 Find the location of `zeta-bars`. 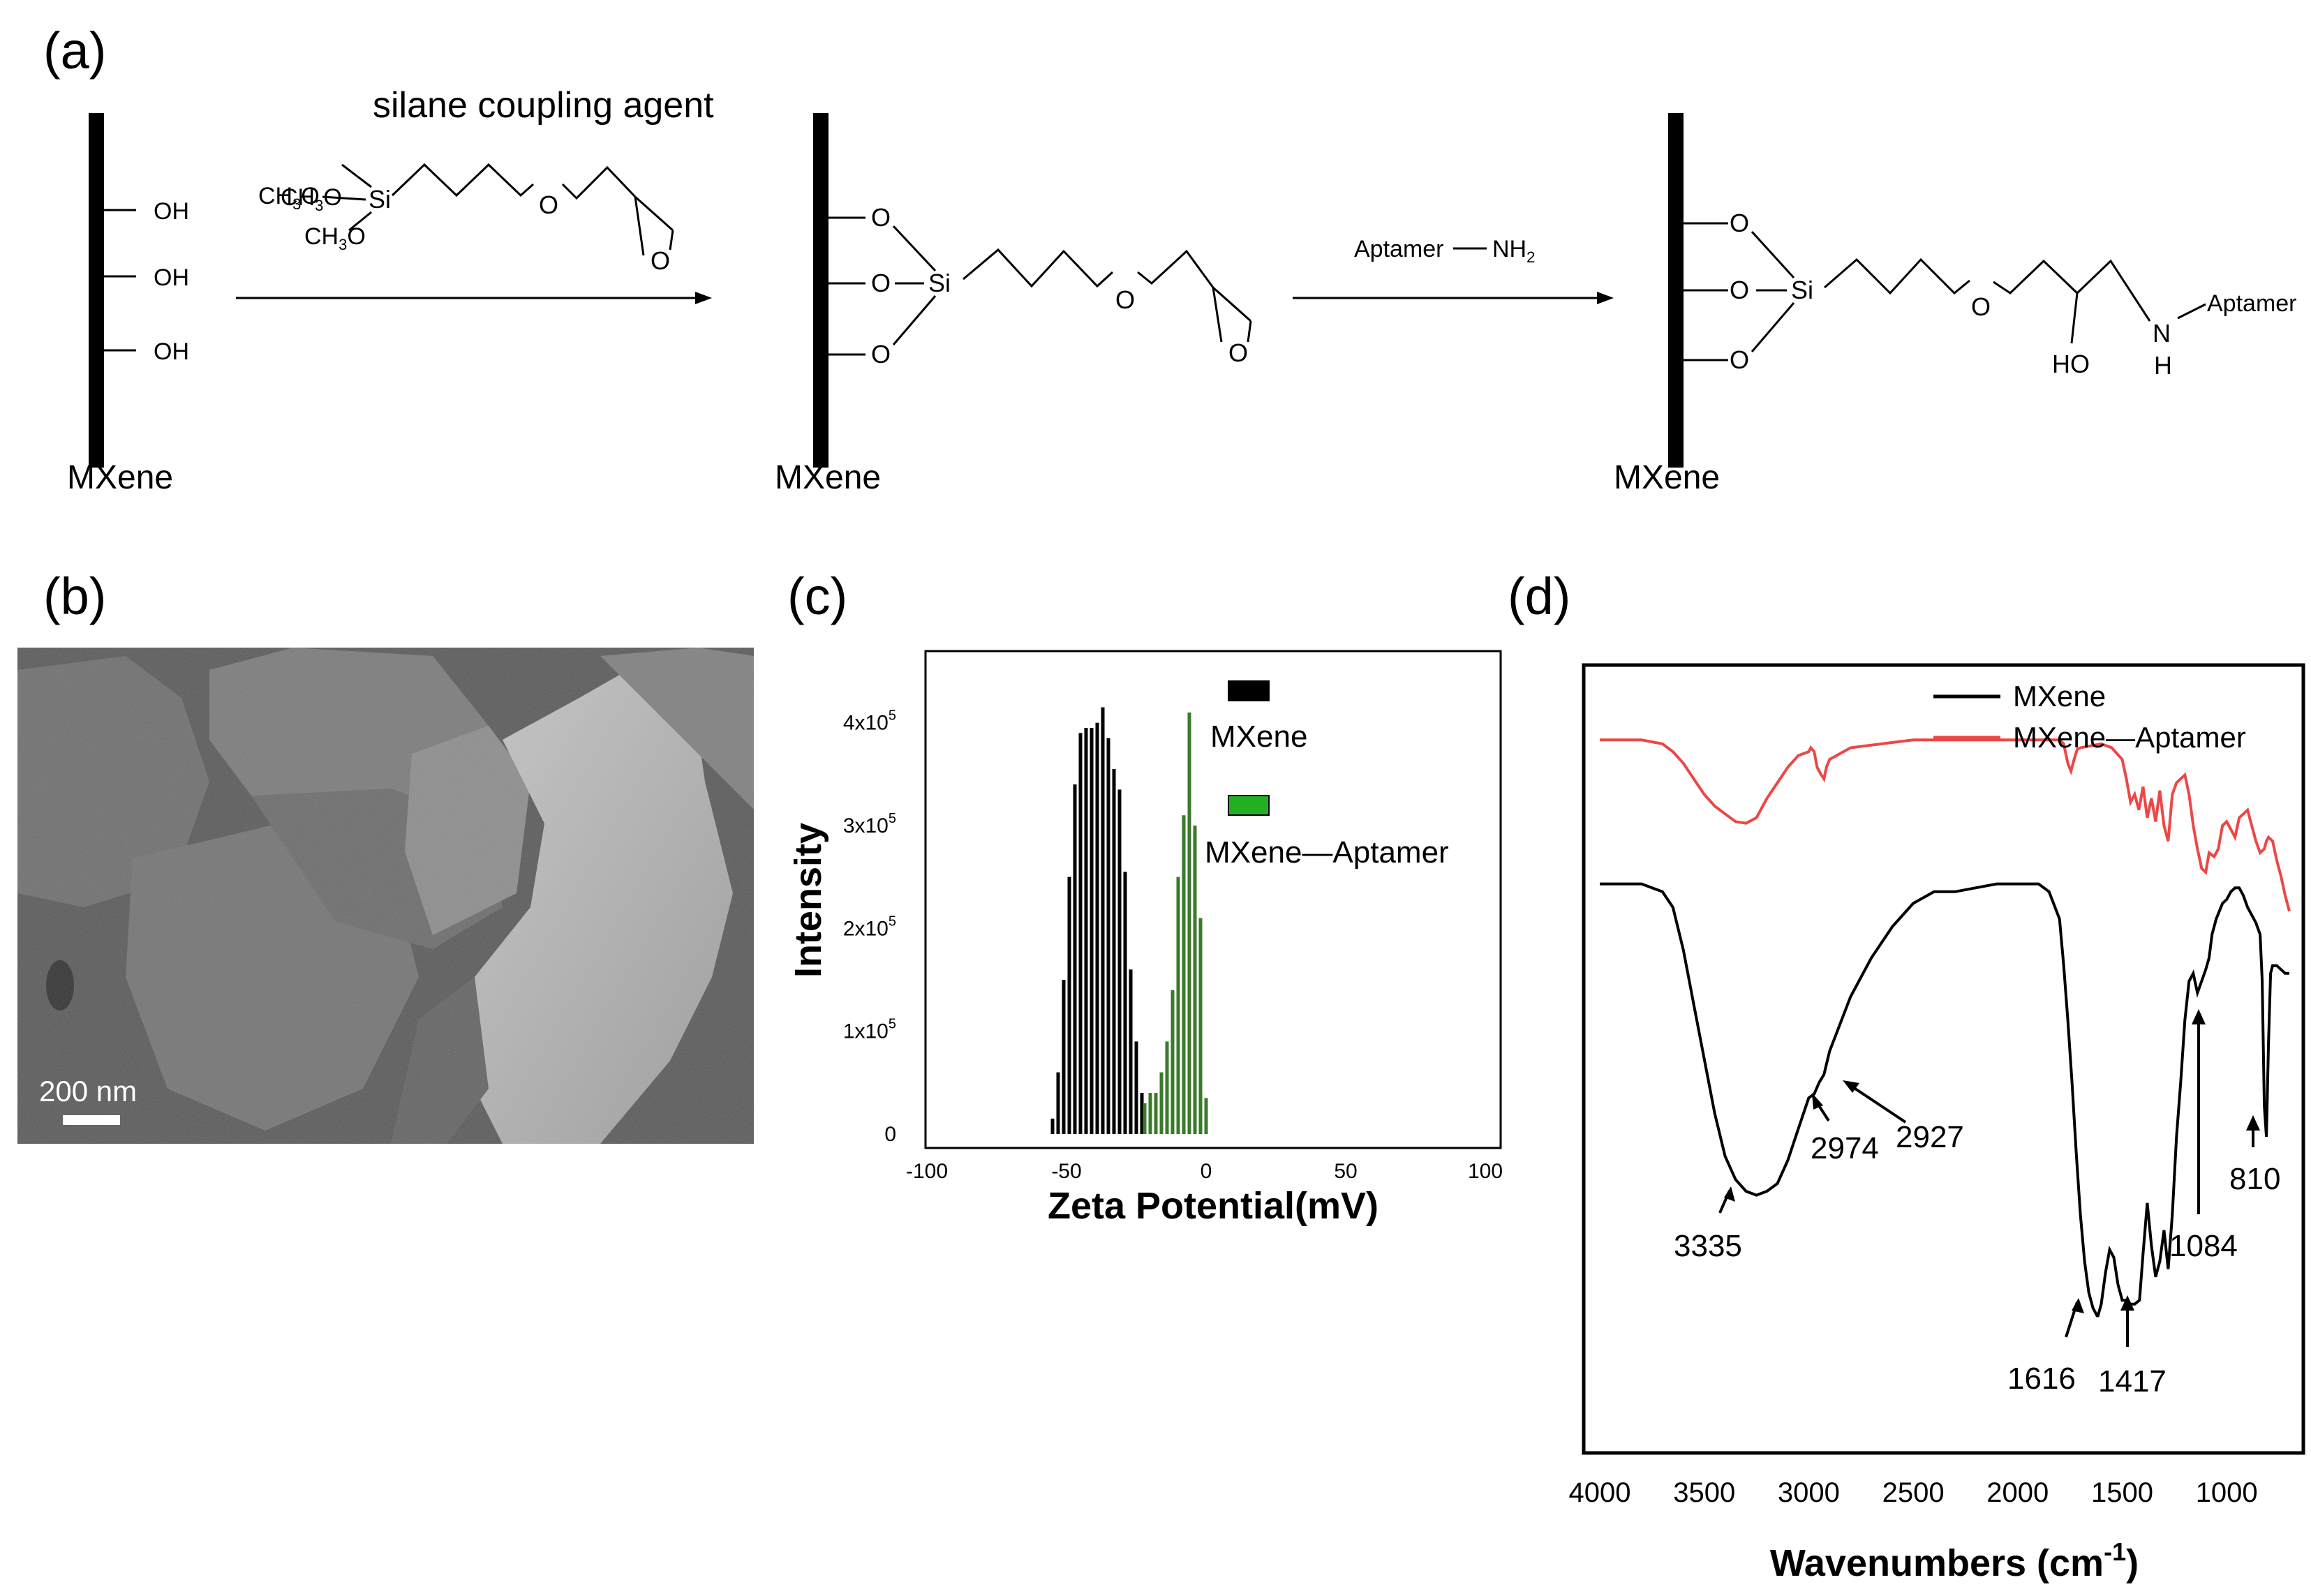

zeta-bars is located at coordinates (1129, 920).